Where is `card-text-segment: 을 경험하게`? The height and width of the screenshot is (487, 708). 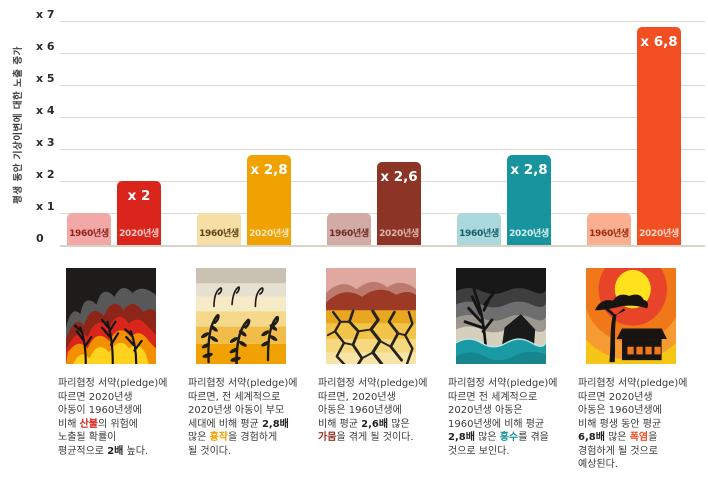 card-text-segment: 을 경험하게 is located at coordinates (253, 437).